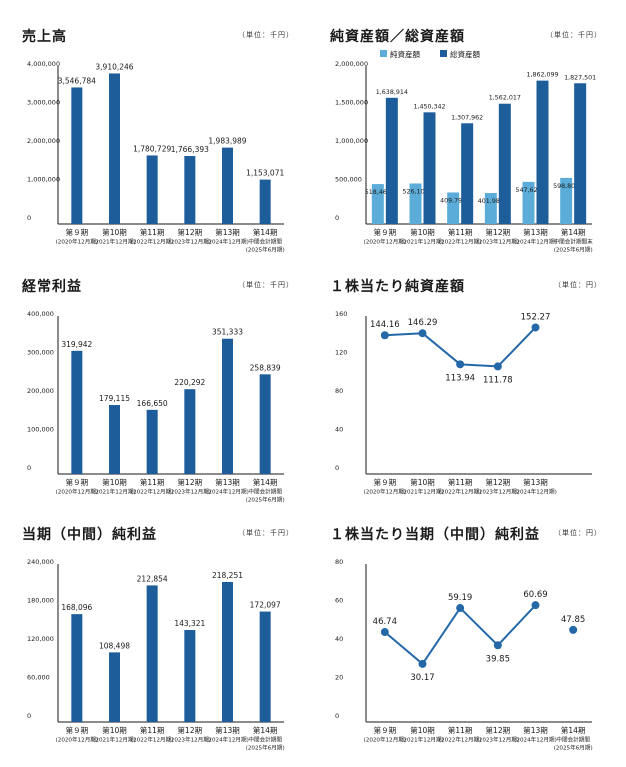 The width and height of the screenshot is (626, 767). What do you see at coordinates (265, 242) in the screenshot?
I see `x-tick-label: 中間会計期間` at bounding box center [265, 242].